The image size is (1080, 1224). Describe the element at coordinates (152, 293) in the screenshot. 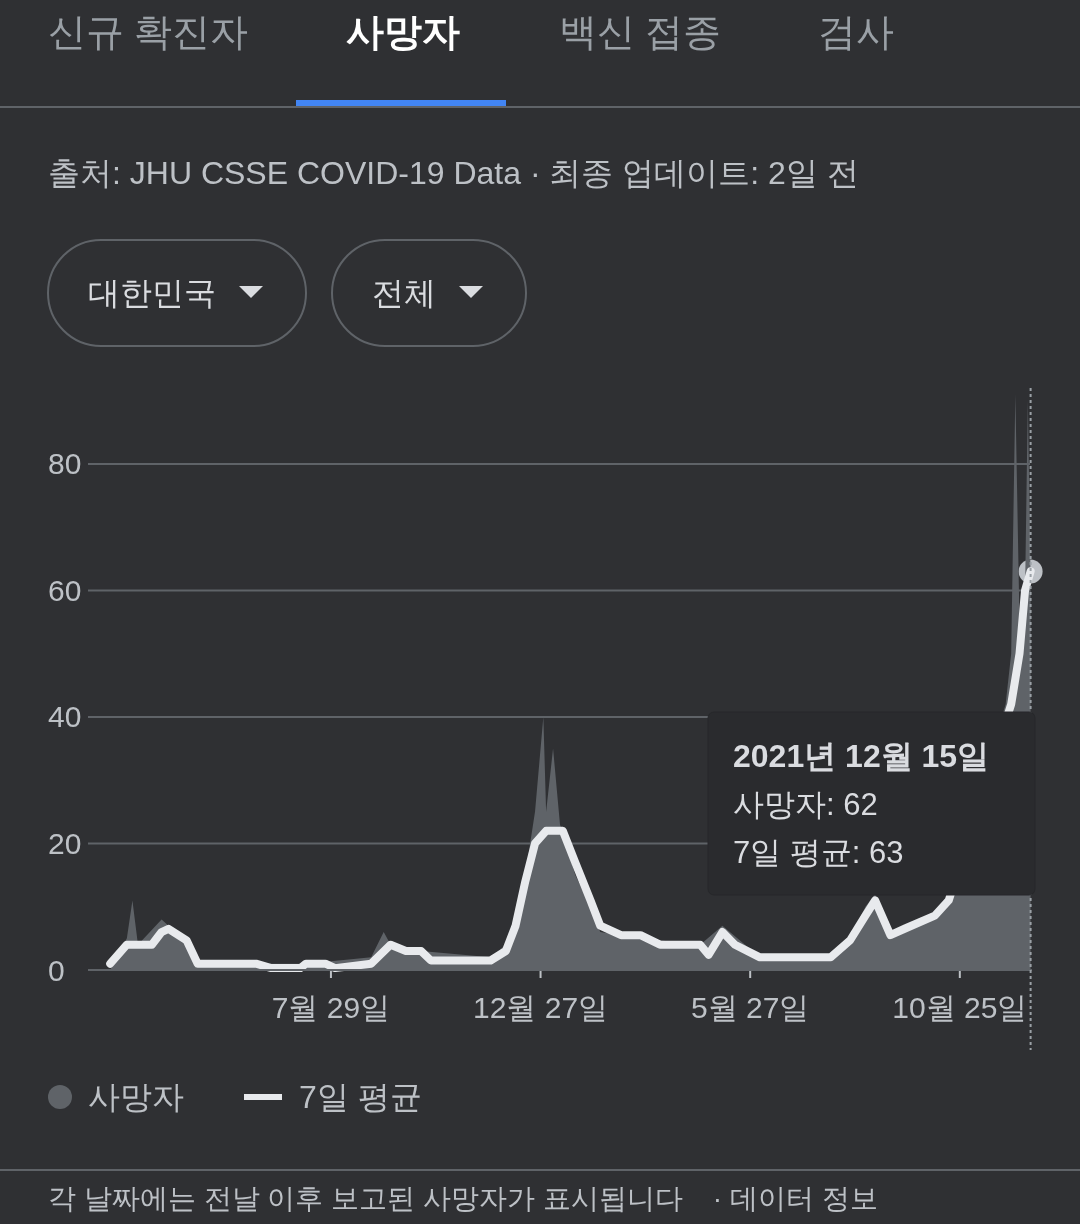

I see `text: 대한민국` at that location.